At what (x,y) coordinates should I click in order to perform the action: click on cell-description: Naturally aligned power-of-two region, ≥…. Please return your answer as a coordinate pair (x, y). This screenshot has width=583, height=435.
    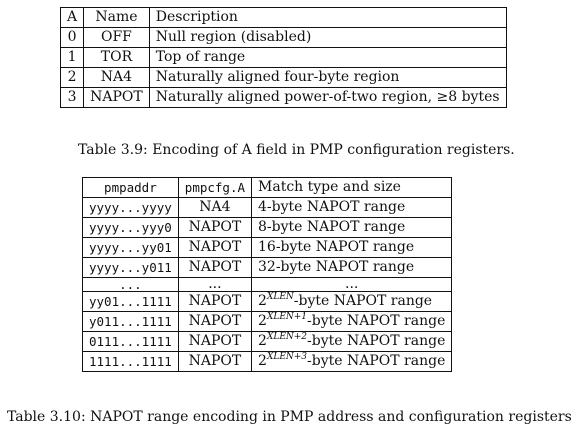
    Looking at the image, I should click on (327, 97).